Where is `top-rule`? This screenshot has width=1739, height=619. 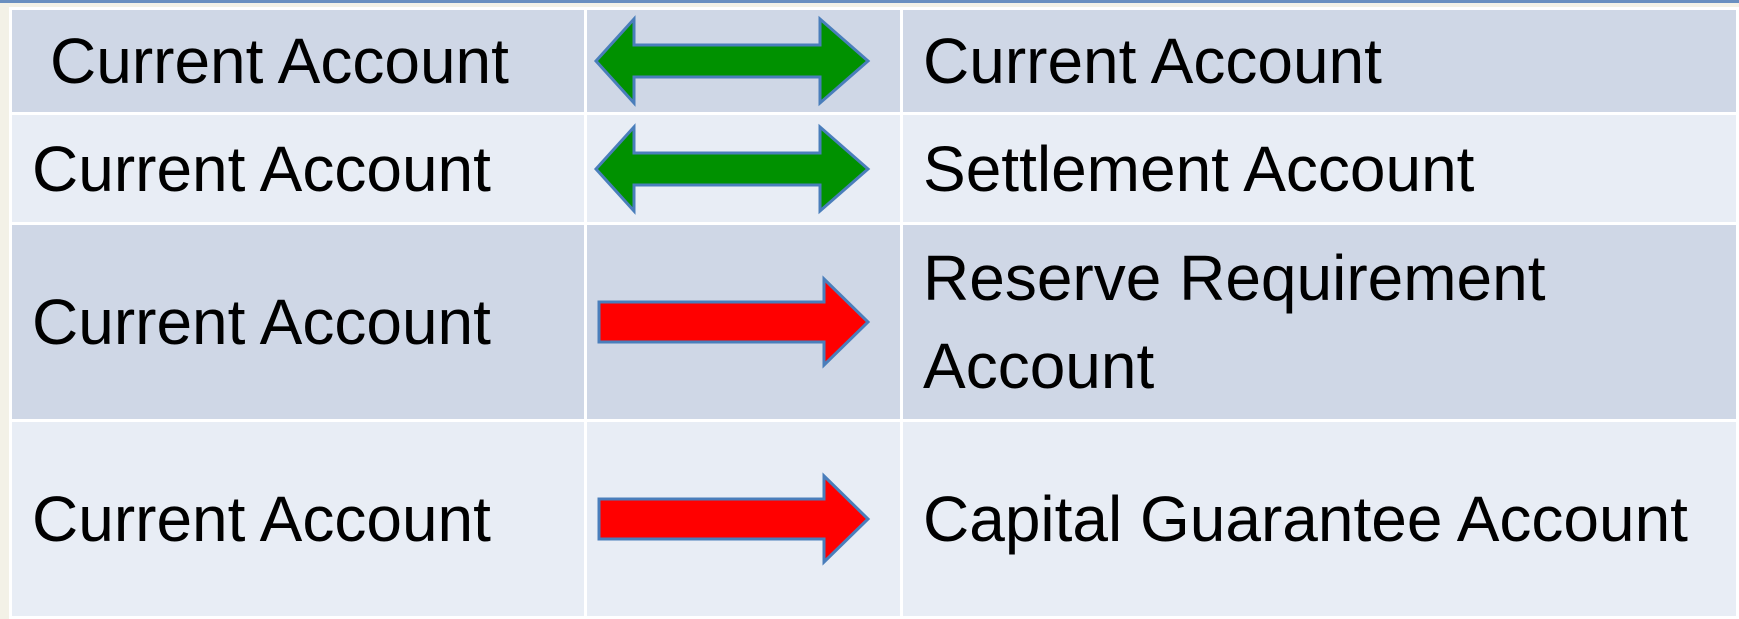 top-rule is located at coordinates (869, 1).